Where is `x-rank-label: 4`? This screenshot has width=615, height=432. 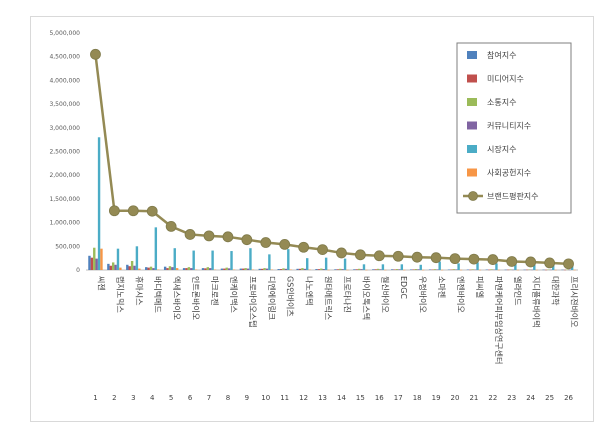 x-rank-label: 4 is located at coordinates (152, 398).